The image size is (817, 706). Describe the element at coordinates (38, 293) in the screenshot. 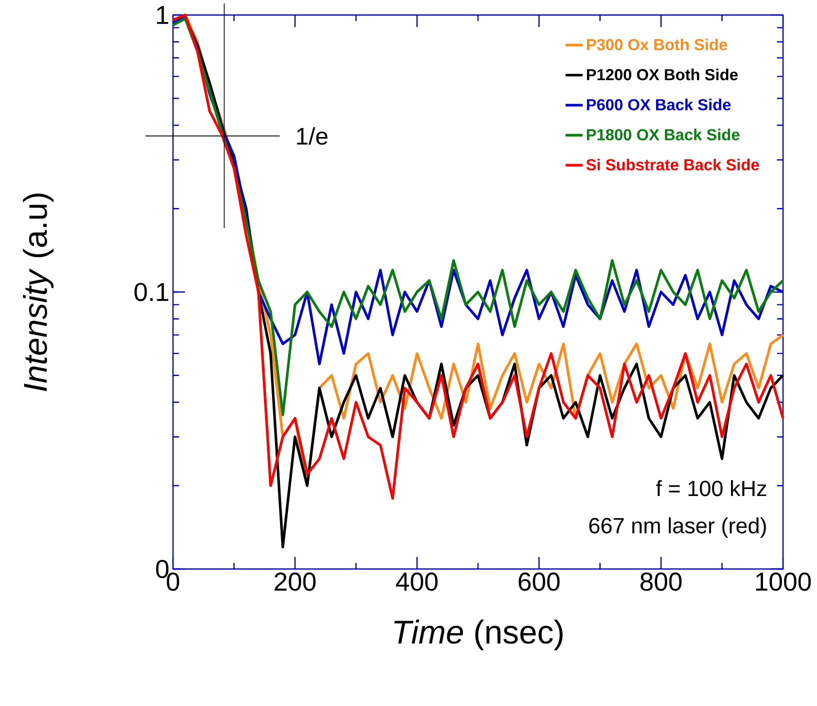

I see `y-axis-title: Intensity (a.u)` at that location.